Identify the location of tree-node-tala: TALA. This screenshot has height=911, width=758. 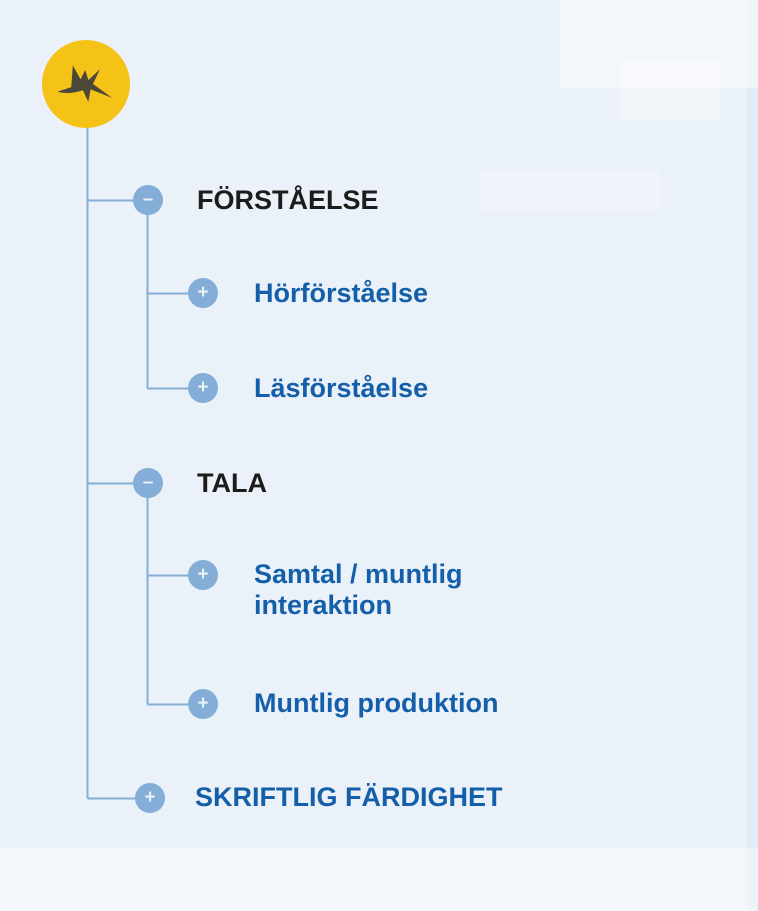
(232, 483).